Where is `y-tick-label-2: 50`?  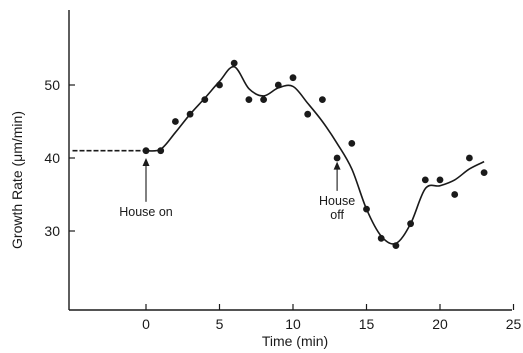 y-tick-label-2: 50 is located at coordinates (52, 85).